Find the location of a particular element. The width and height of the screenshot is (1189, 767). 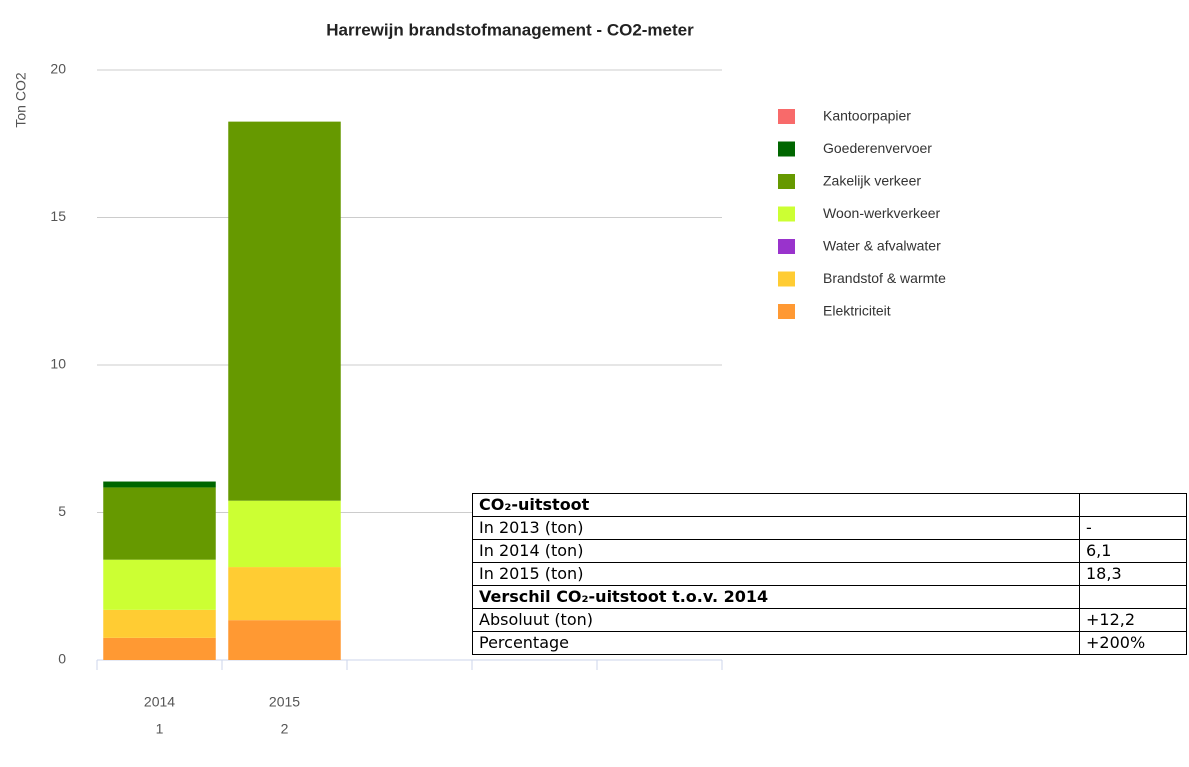

x-tick-sublabel: 2 is located at coordinates (285, 729).